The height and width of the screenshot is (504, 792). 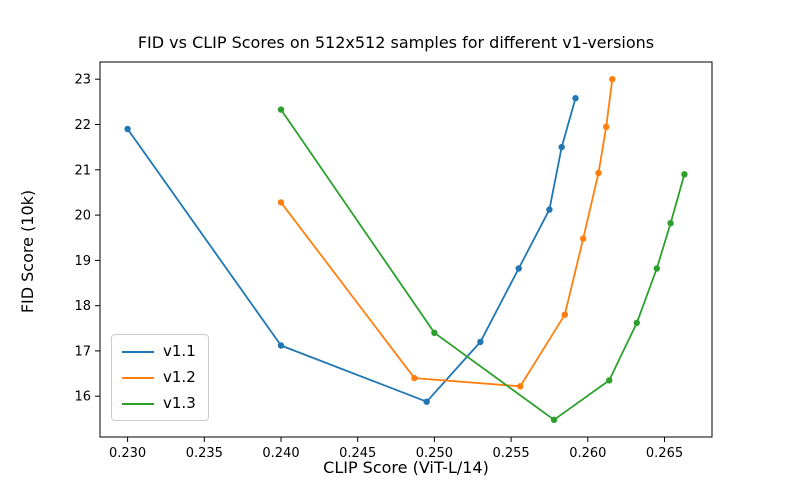 What do you see at coordinates (664, 453) in the screenshot?
I see `x-tick-label: 0.265` at bounding box center [664, 453].